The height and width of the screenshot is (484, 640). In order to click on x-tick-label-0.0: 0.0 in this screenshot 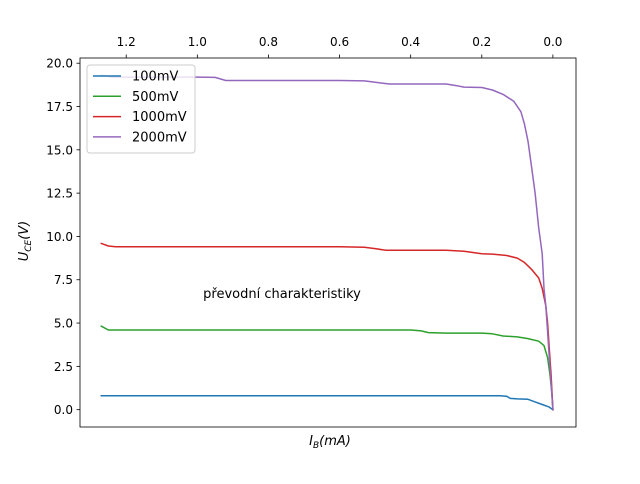, I will do `click(552, 42)`.